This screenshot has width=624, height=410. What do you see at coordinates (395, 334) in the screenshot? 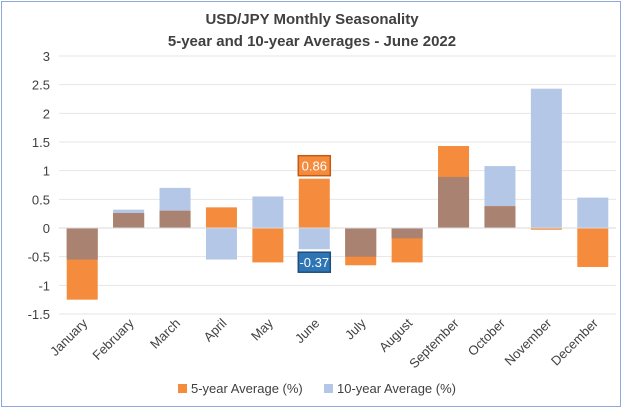
I see `x-tick-label: August` at bounding box center [395, 334].